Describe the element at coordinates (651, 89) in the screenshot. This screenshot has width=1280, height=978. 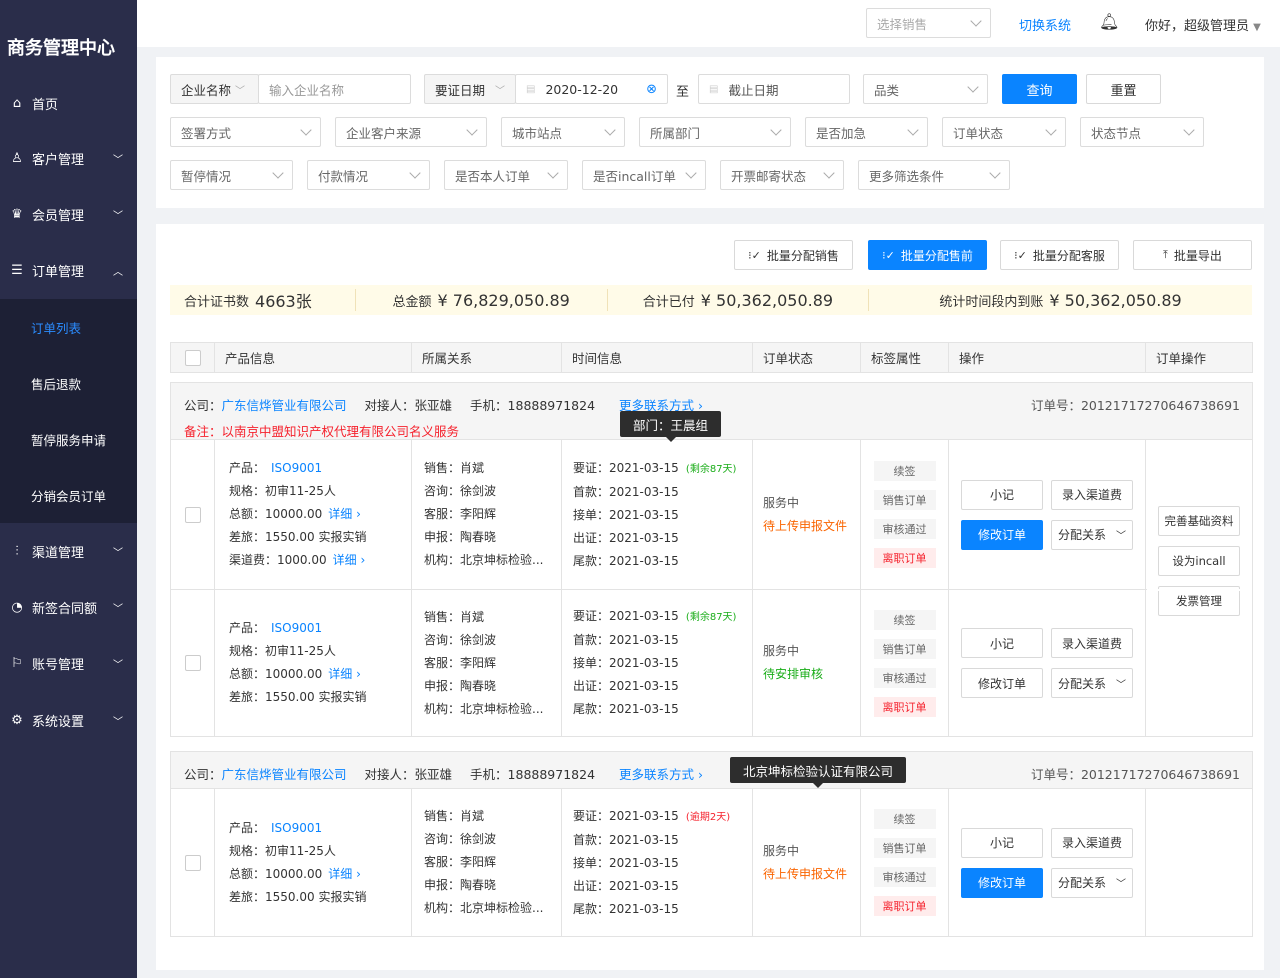
I see `clear-icon: ⊗` at that location.